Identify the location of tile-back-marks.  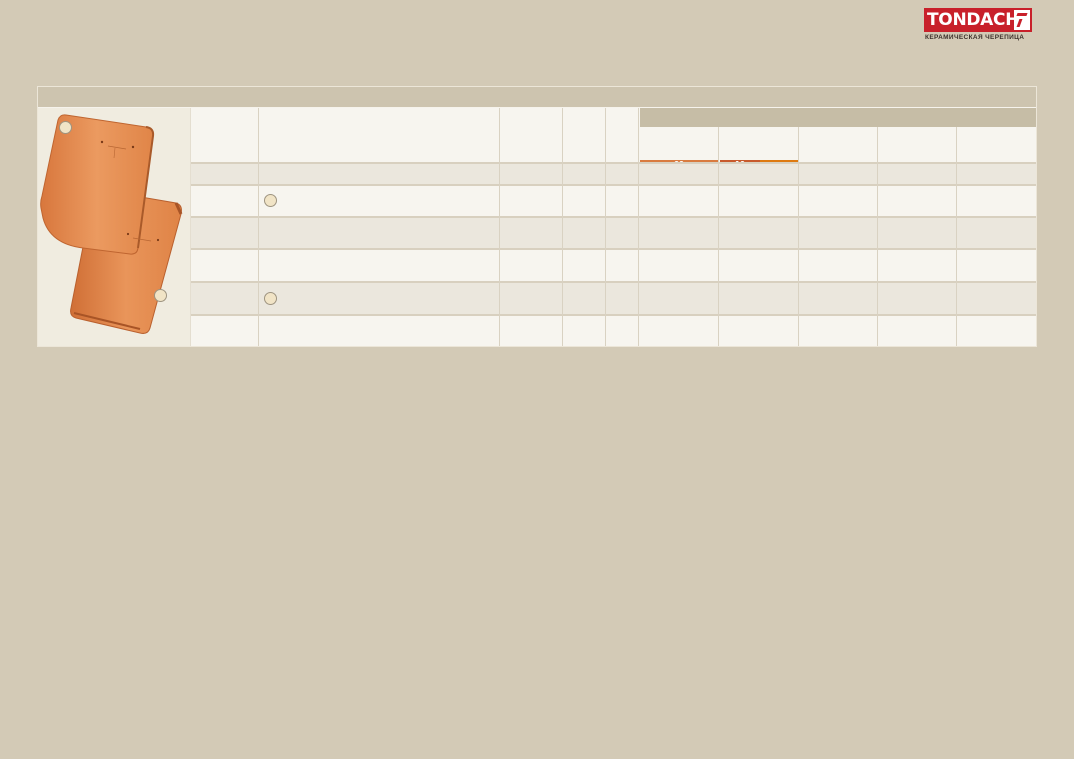
(143, 237).